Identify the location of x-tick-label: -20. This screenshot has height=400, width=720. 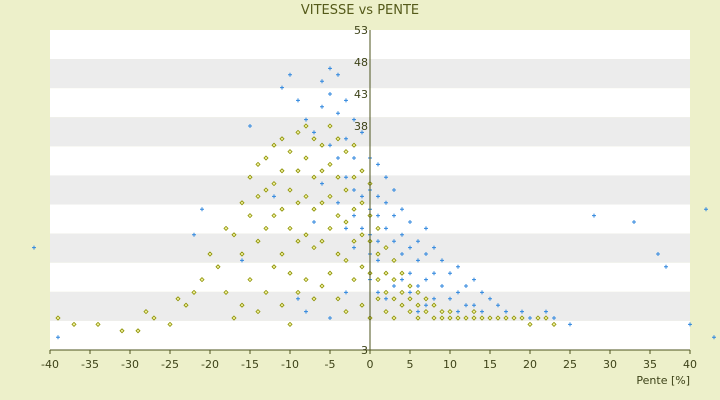
(210, 364).